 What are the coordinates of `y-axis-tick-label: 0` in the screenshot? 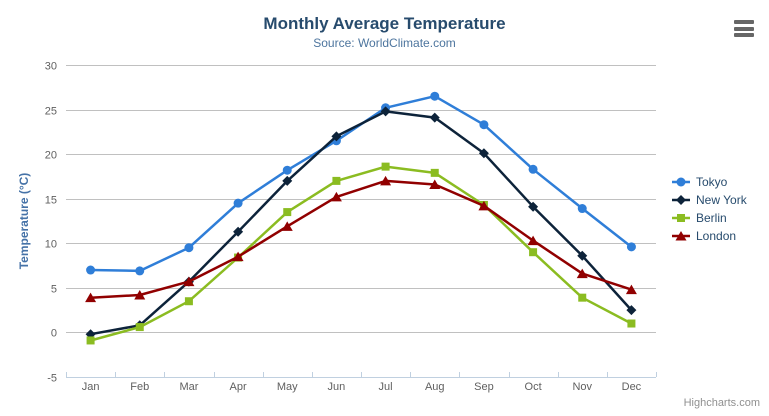 It's located at (54, 334).